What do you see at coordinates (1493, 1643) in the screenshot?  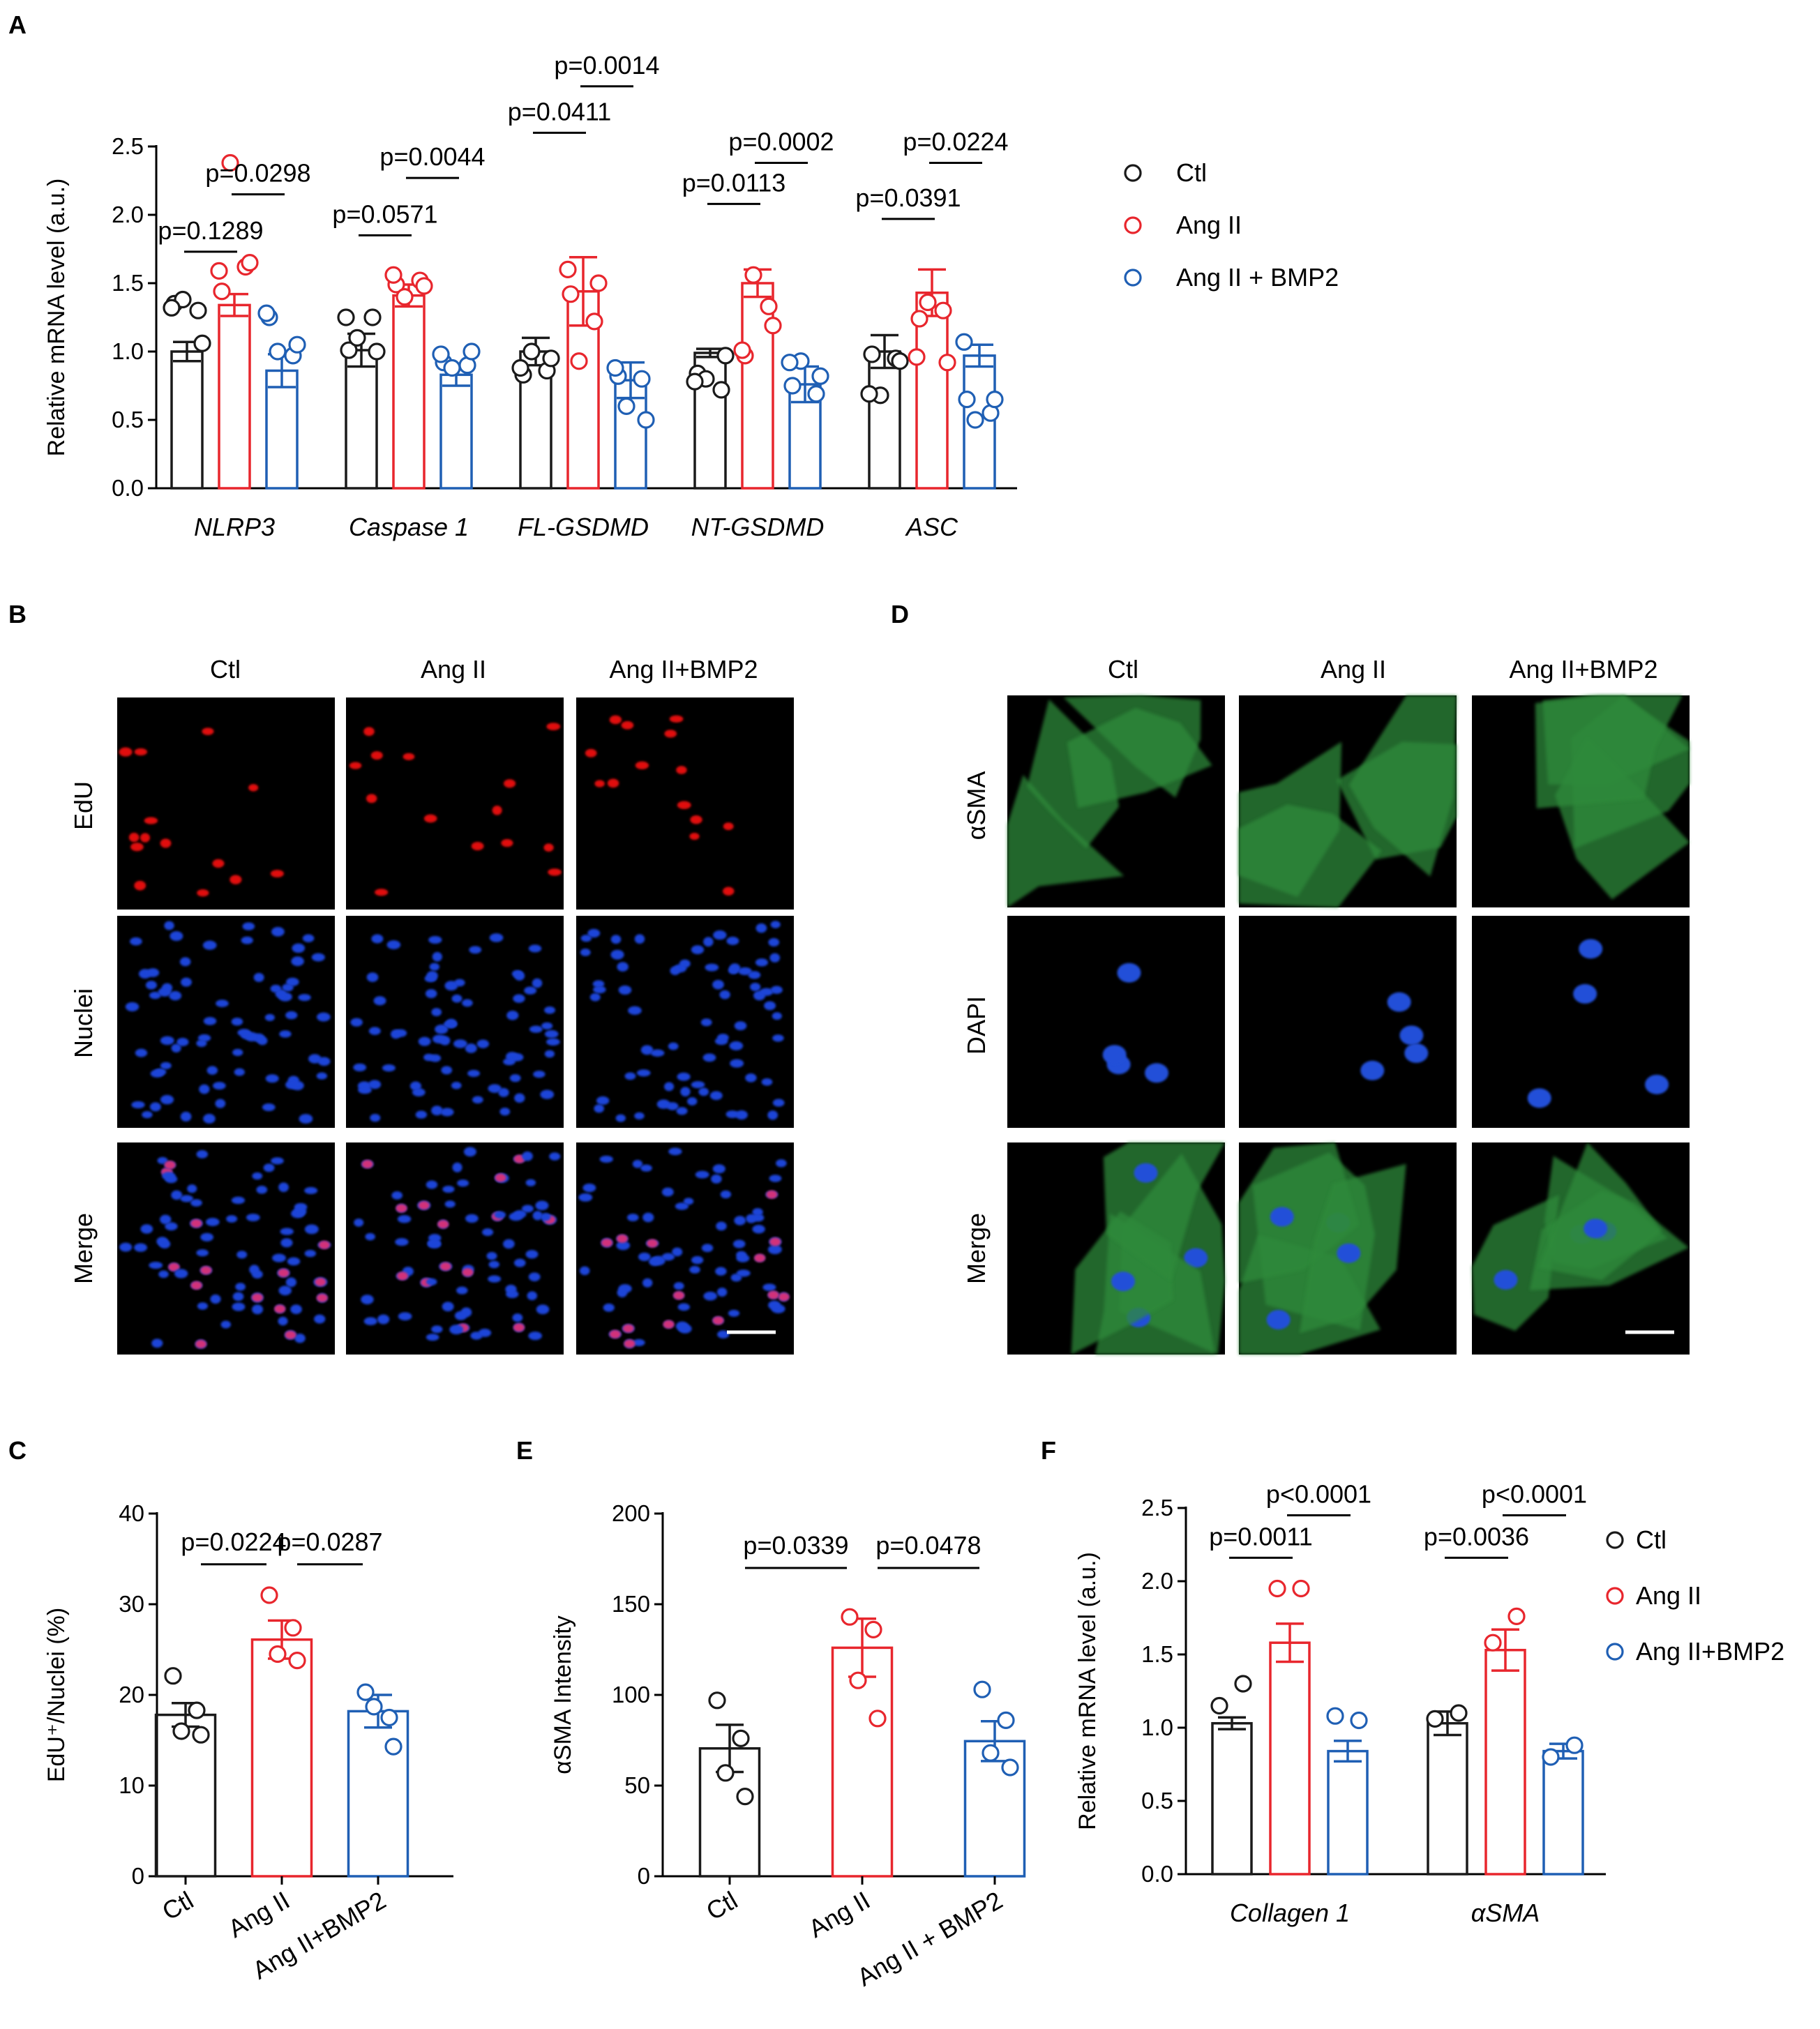 I see `chart-f-bar-ang-ii-sma-point` at bounding box center [1493, 1643].